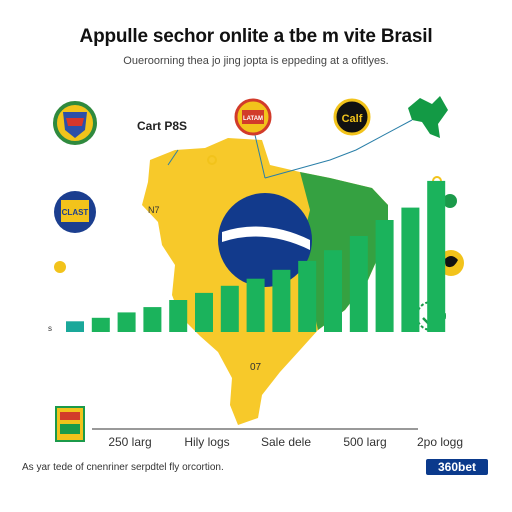 Image resolution: width=512 pixels, height=512 pixels. What do you see at coordinates (344, 251) in the screenshot?
I see `brazil-map-green-region` at bounding box center [344, 251].